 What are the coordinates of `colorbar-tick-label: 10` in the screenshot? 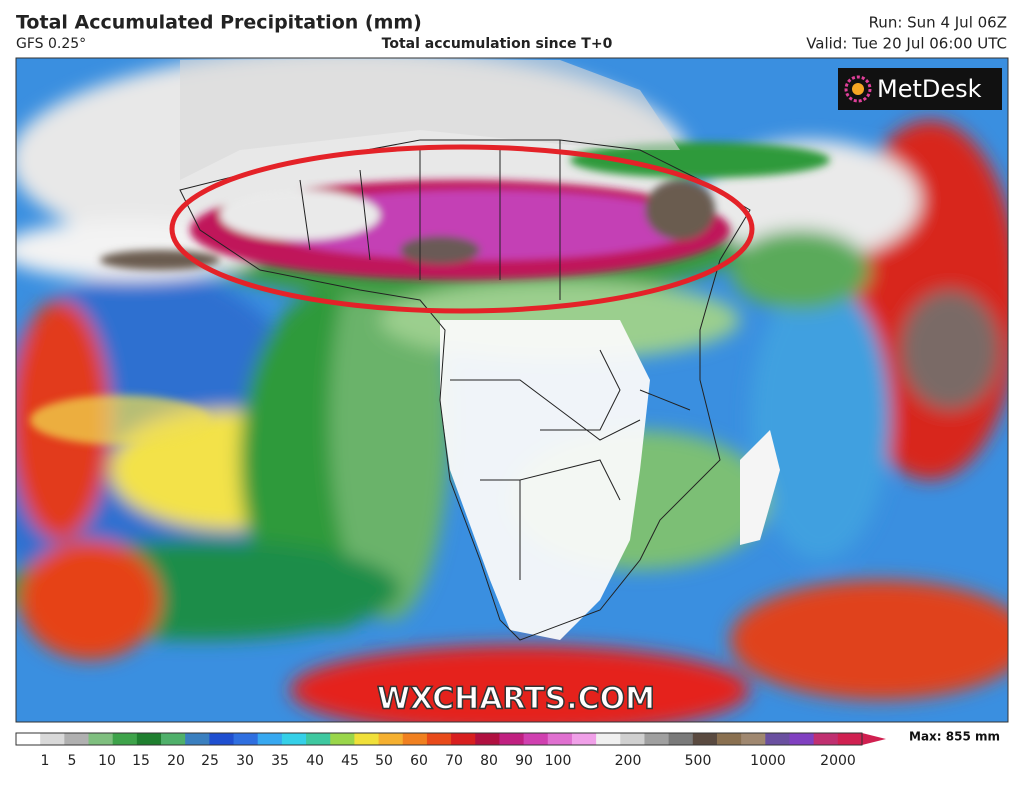 It's located at (107, 761).